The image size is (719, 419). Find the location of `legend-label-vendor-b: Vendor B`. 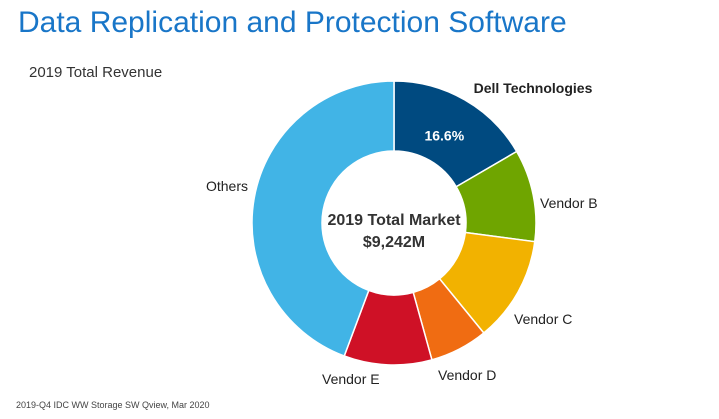

legend-label-vendor-b: Vendor B is located at coordinates (569, 203).